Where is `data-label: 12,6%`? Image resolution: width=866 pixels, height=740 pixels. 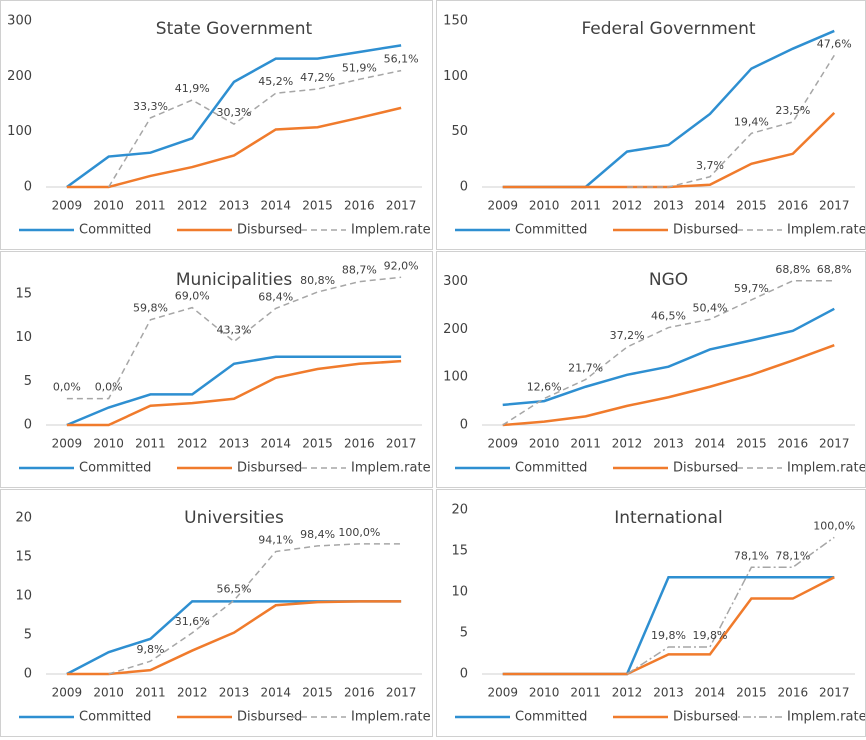
data-label: 12,6% is located at coordinates (544, 387).